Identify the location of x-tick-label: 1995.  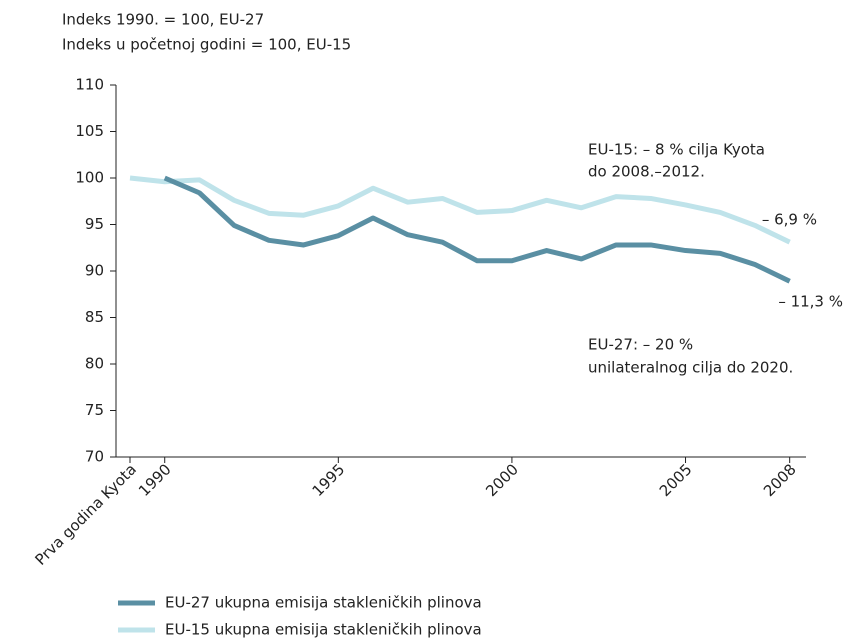
(329, 480).